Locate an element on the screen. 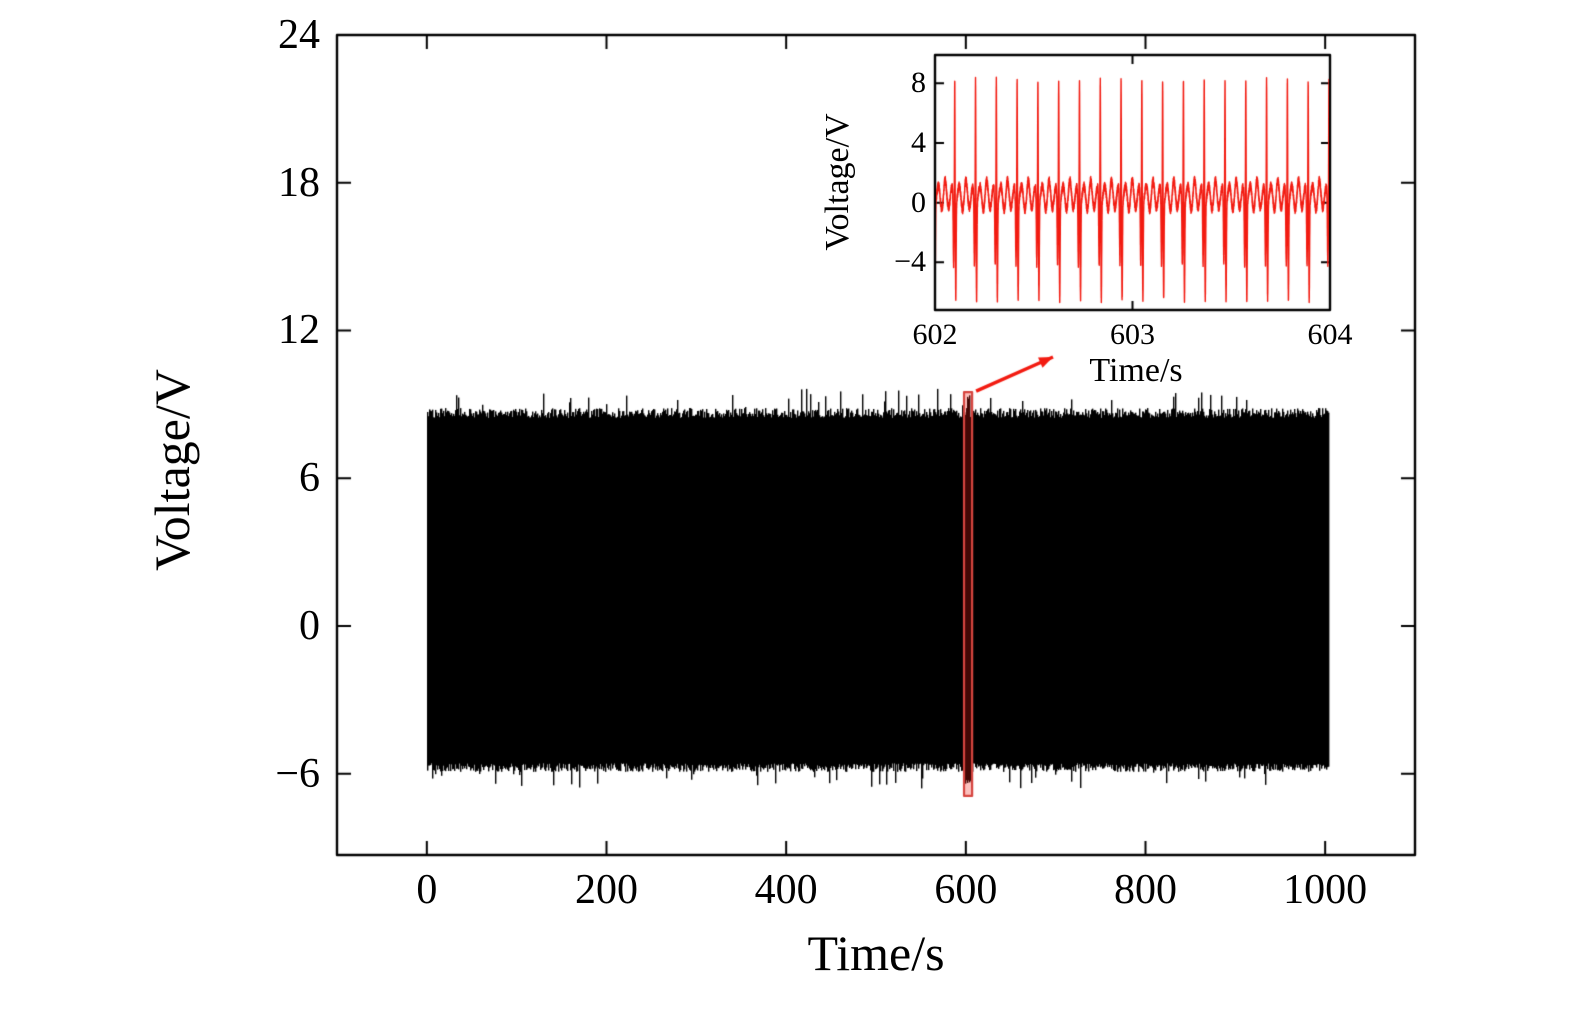 The width and height of the screenshot is (1575, 1014). inset-x-axis-label: Time/s is located at coordinates (1136, 370).